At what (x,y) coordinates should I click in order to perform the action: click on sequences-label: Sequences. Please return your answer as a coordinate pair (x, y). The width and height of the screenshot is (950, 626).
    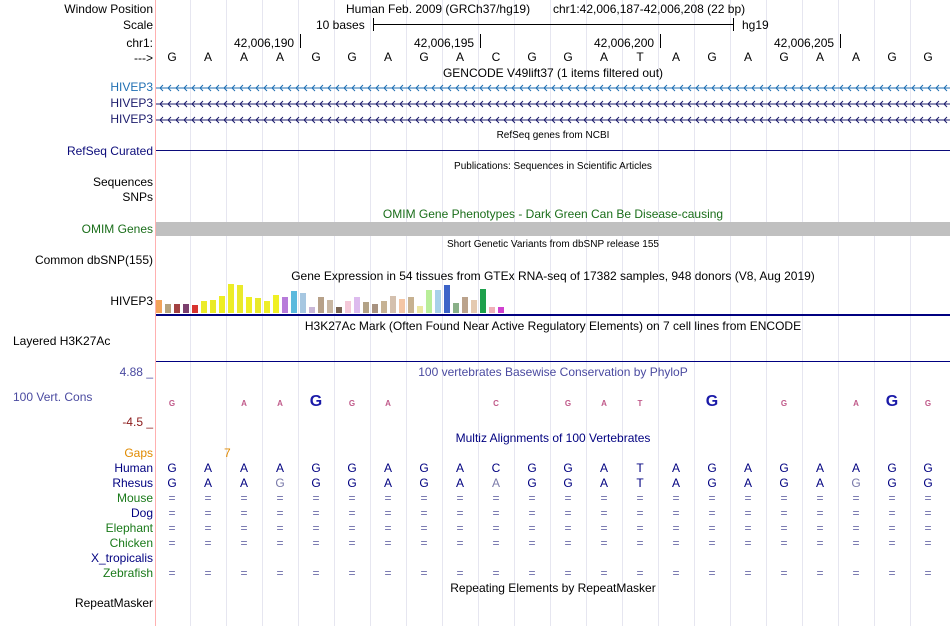
    Looking at the image, I should click on (122, 182).